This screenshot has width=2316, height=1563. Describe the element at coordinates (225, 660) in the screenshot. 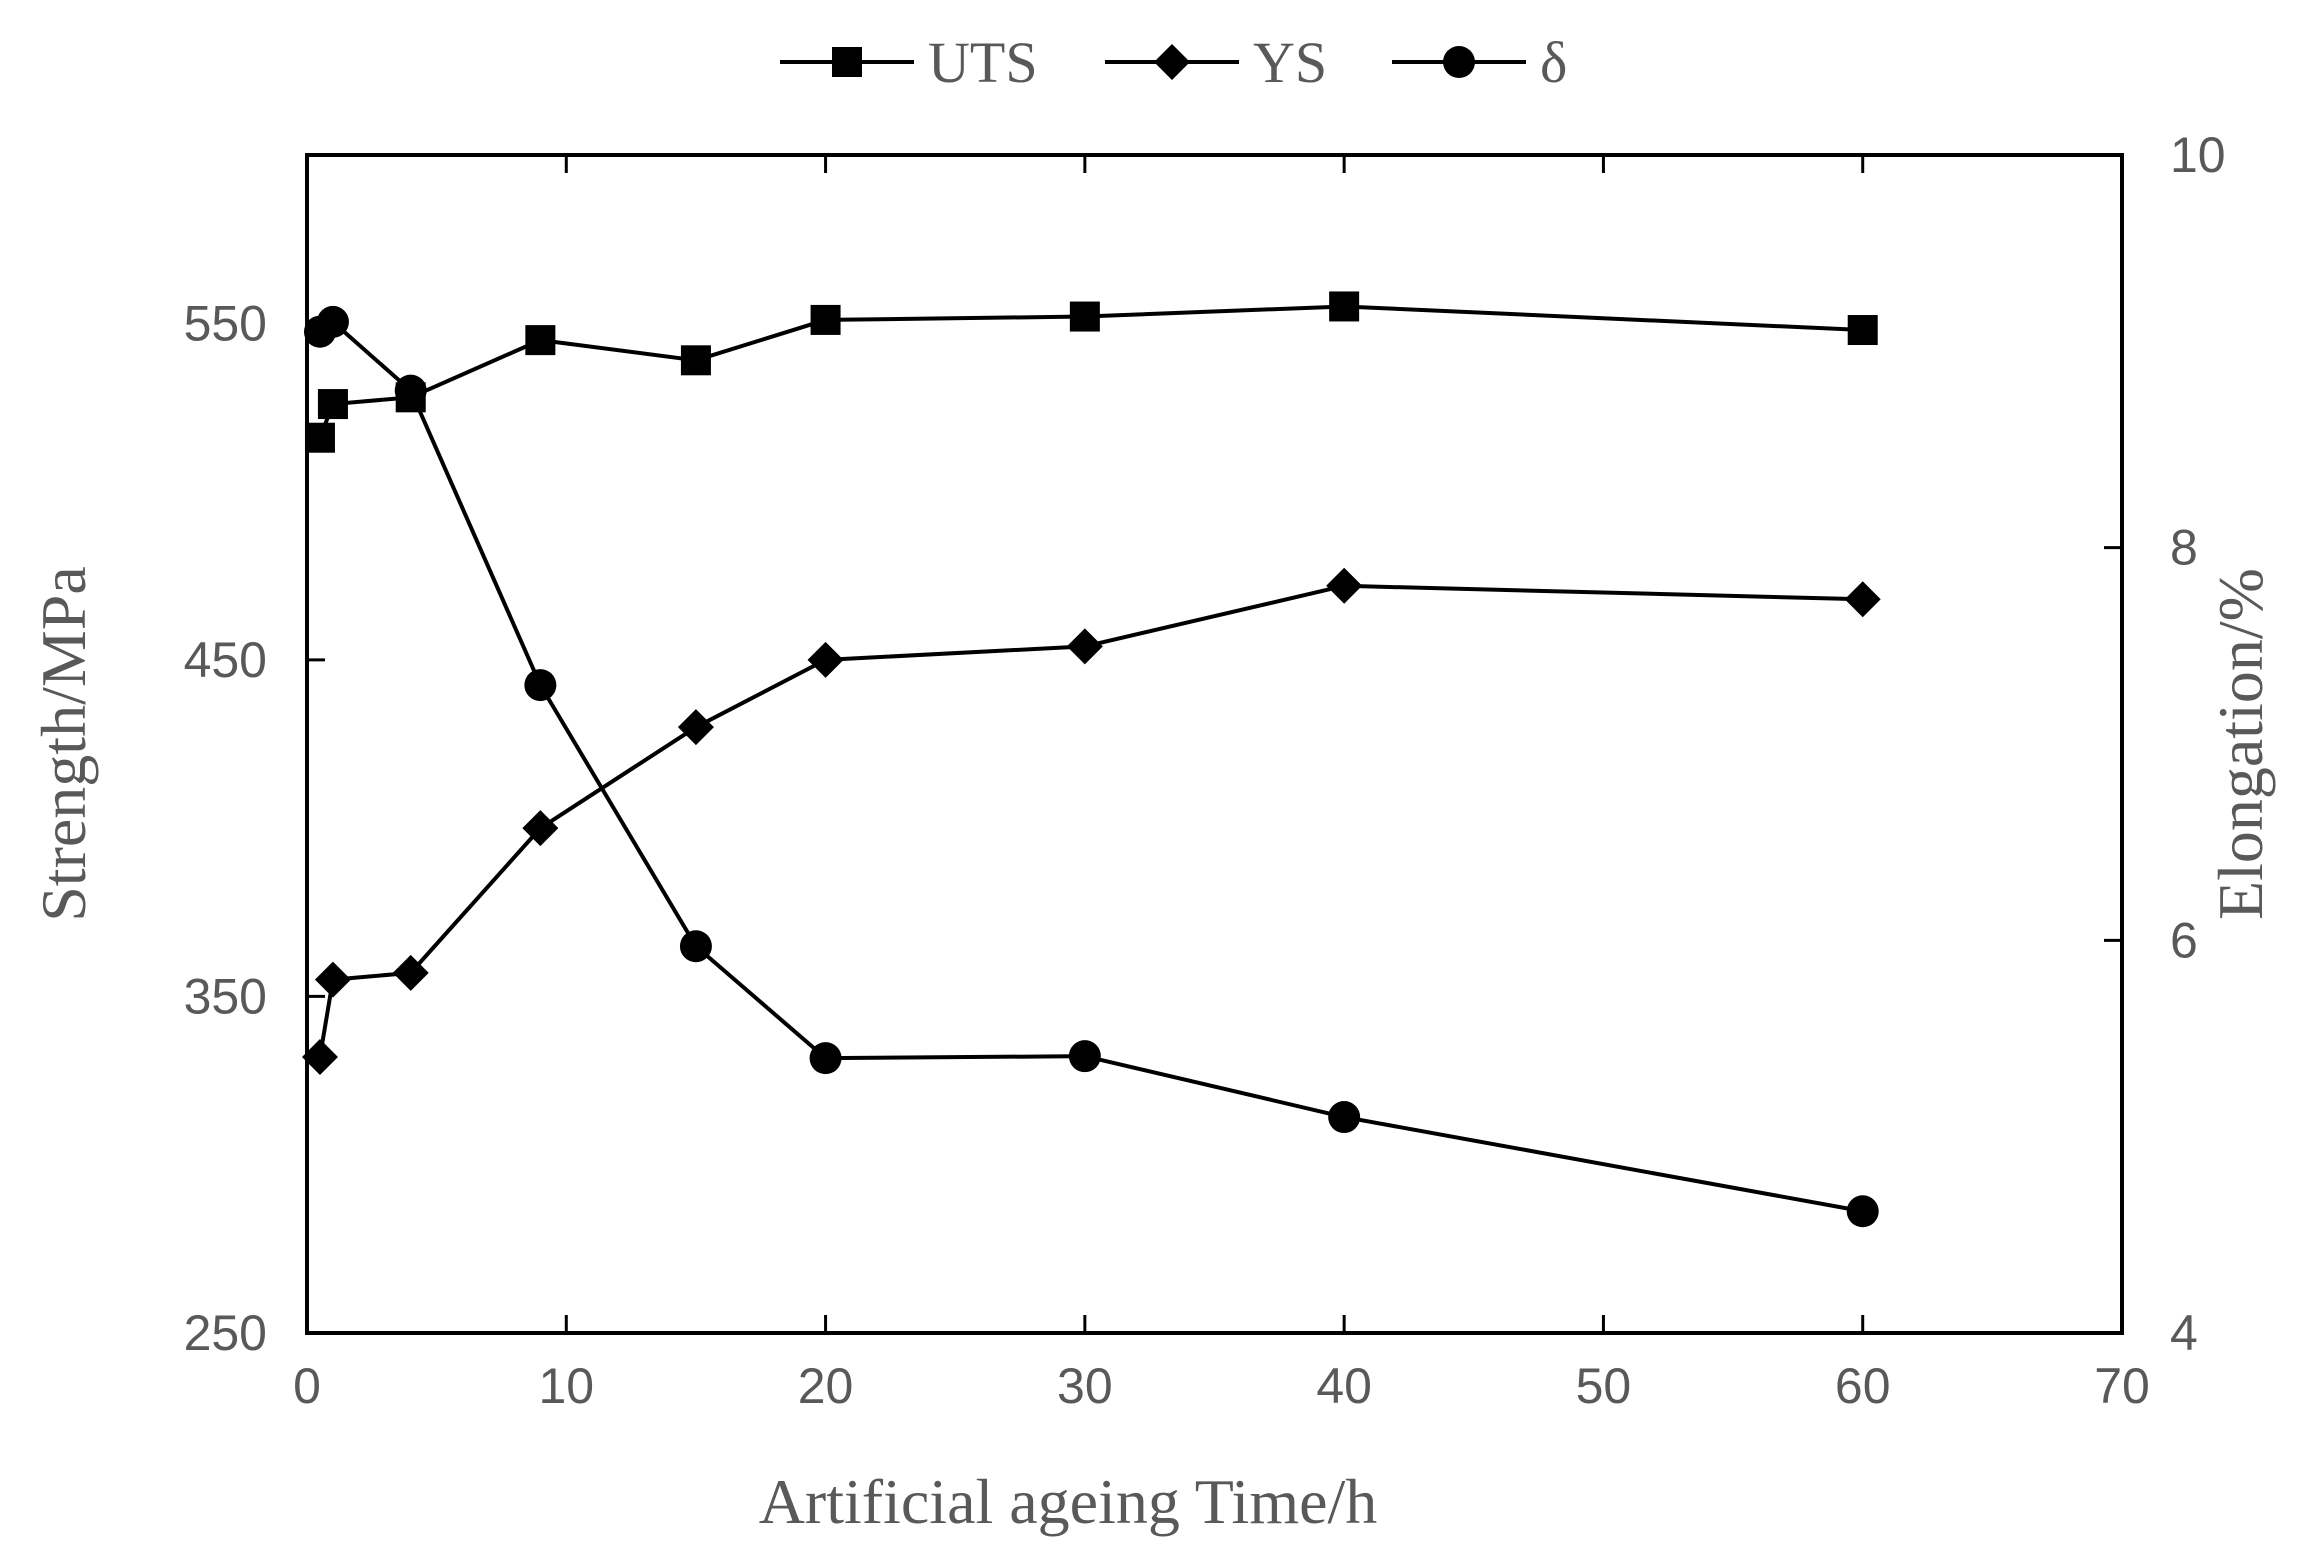

I see `y-tick-label: 450` at that location.